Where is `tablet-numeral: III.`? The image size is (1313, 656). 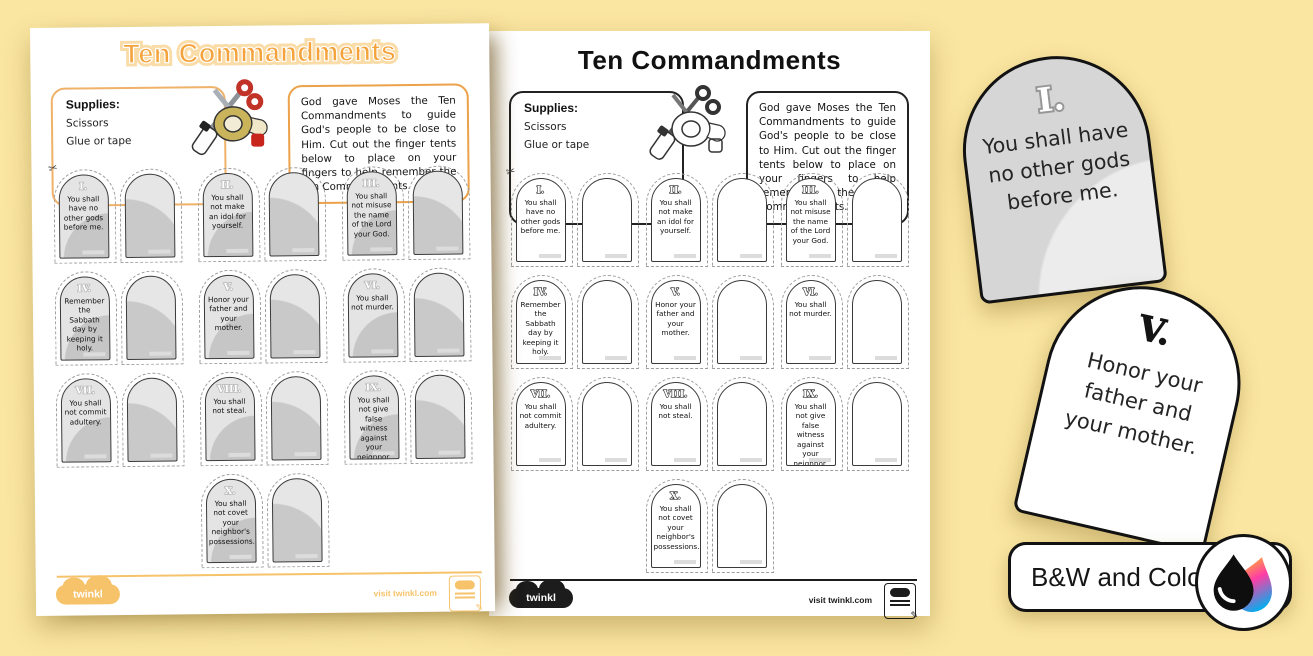
tablet-numeral: III. is located at coordinates (371, 184).